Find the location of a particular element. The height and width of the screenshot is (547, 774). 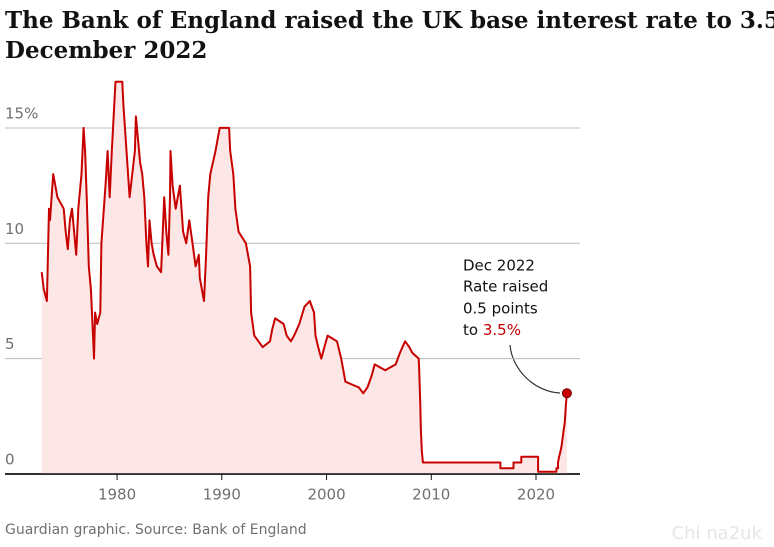

x-tick-label: 2020 is located at coordinates (536, 495).